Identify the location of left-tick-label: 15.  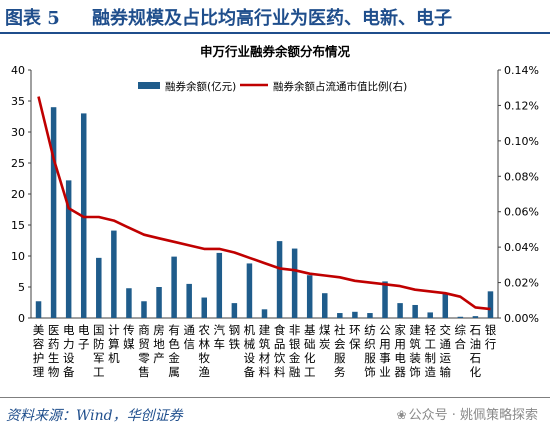
(18, 225).